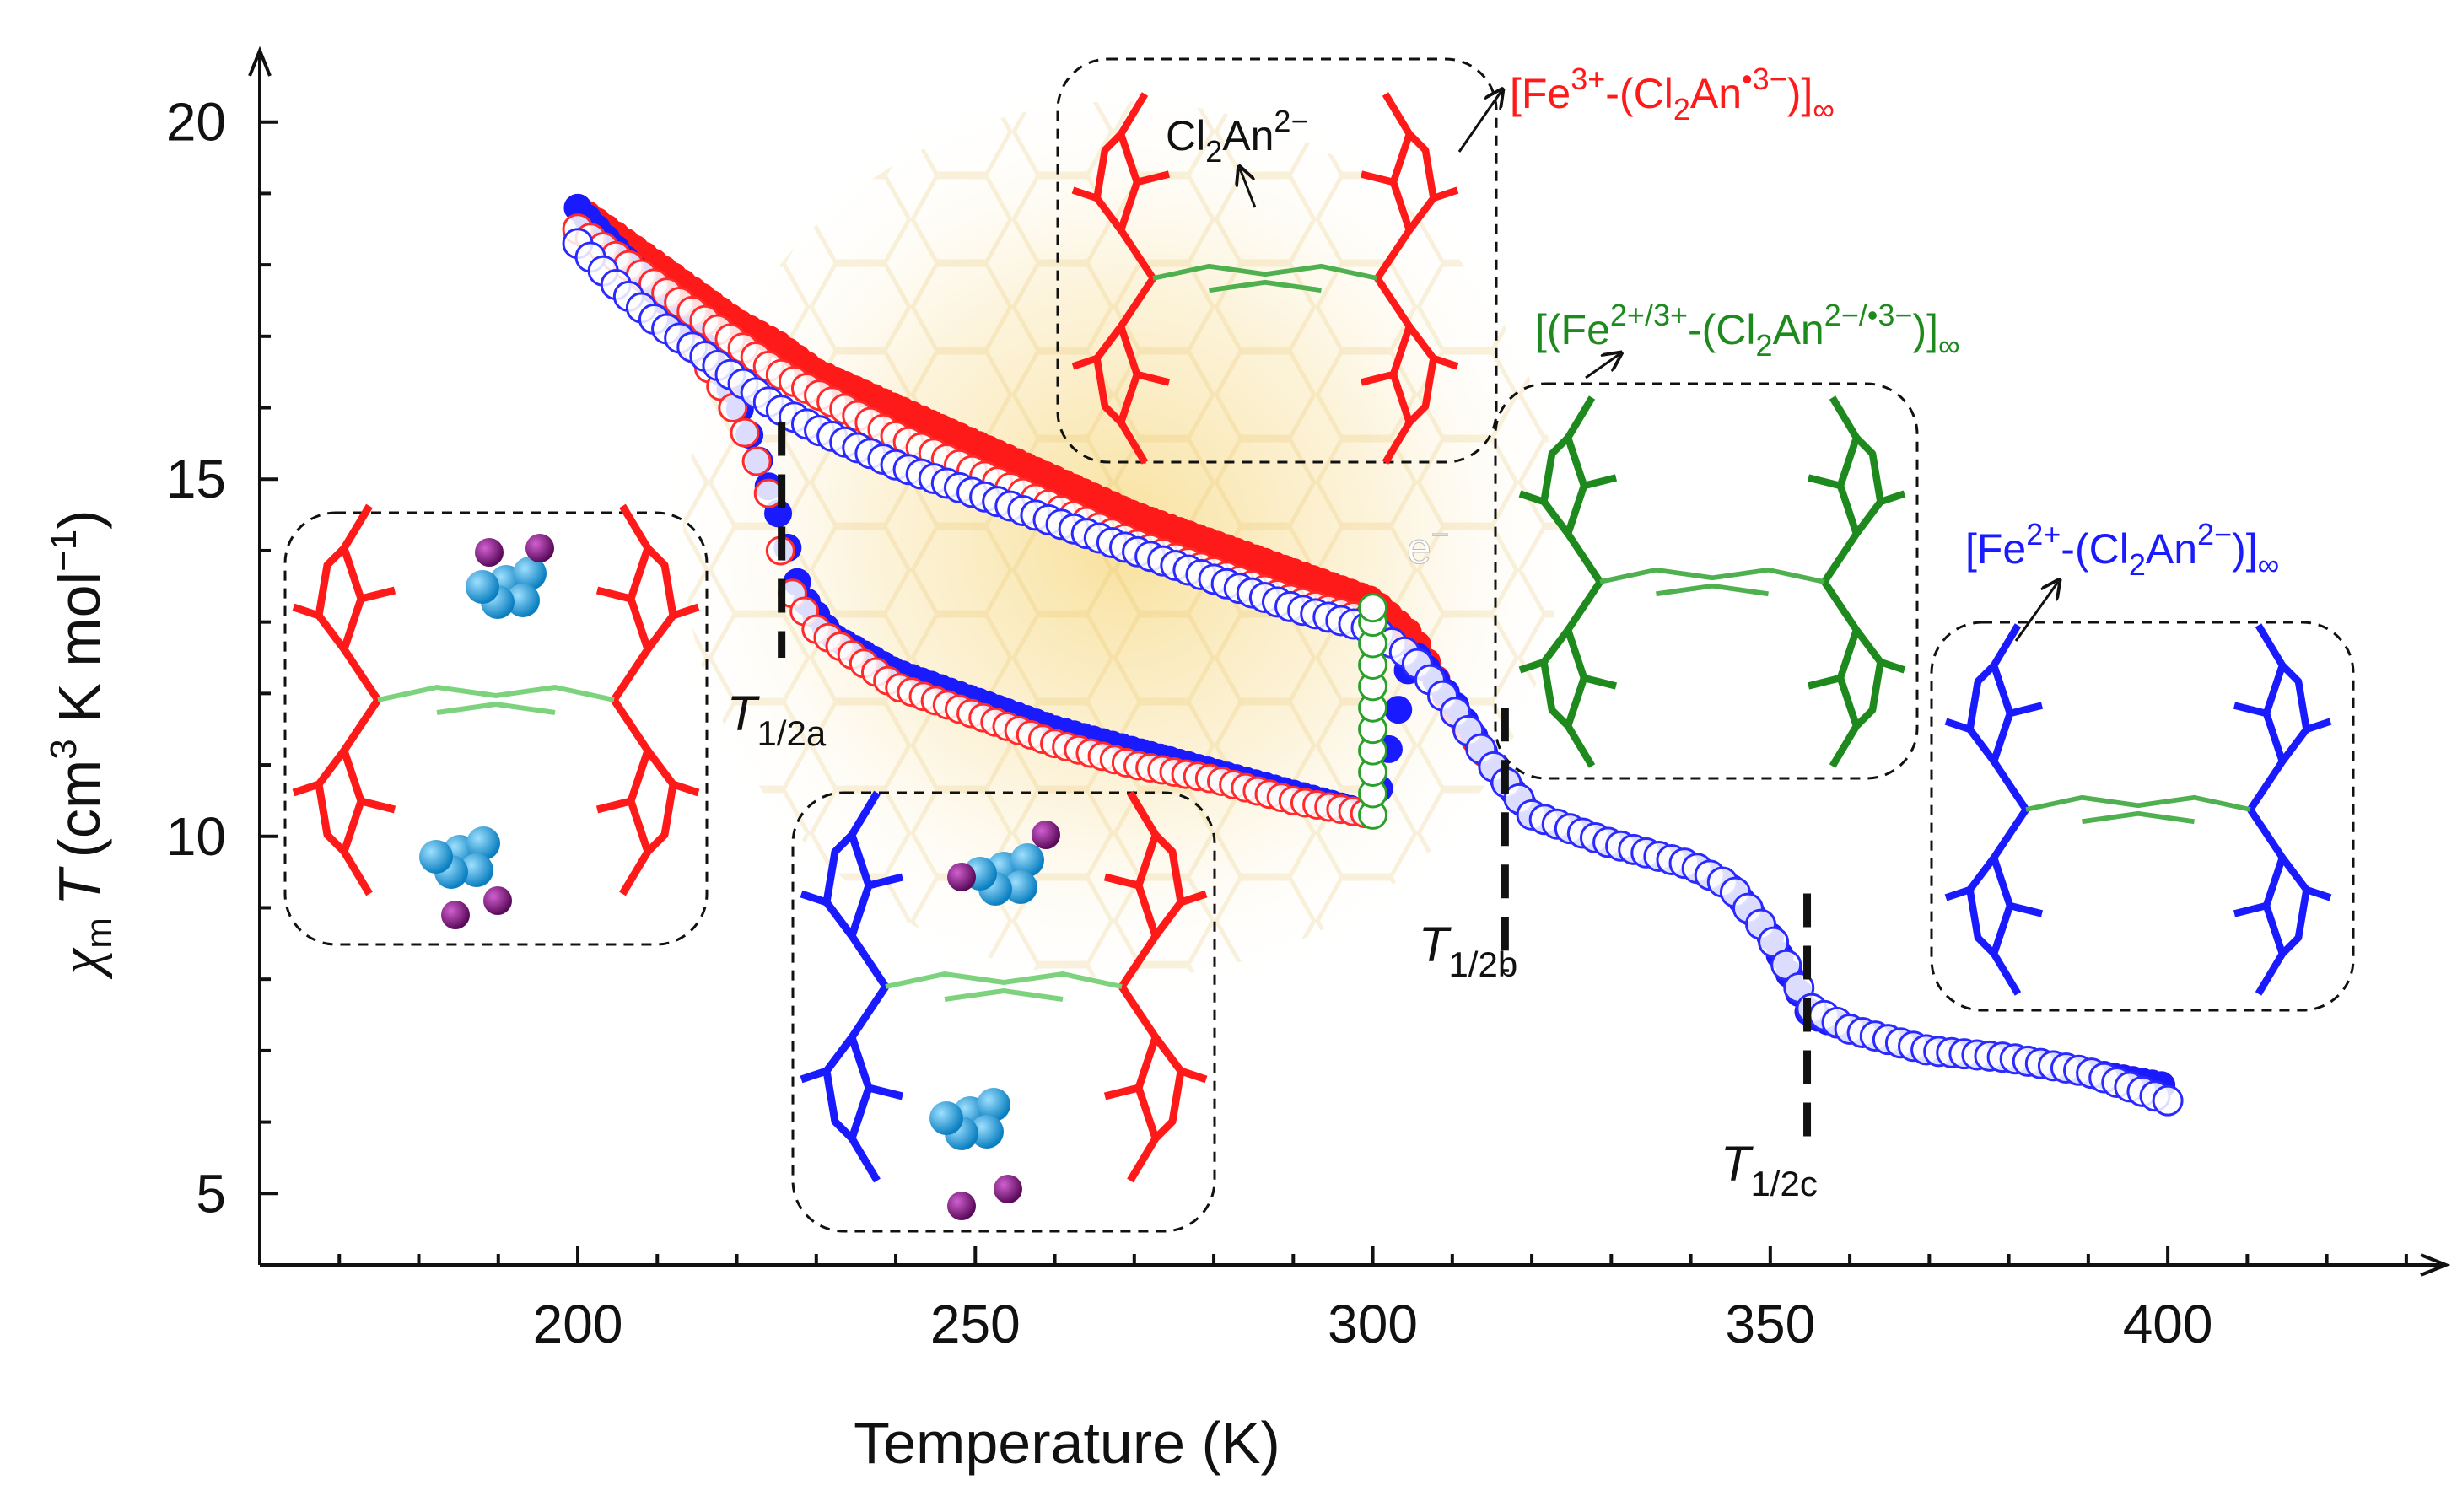  I want to click on x-tick-label: 250, so click(976, 1324).